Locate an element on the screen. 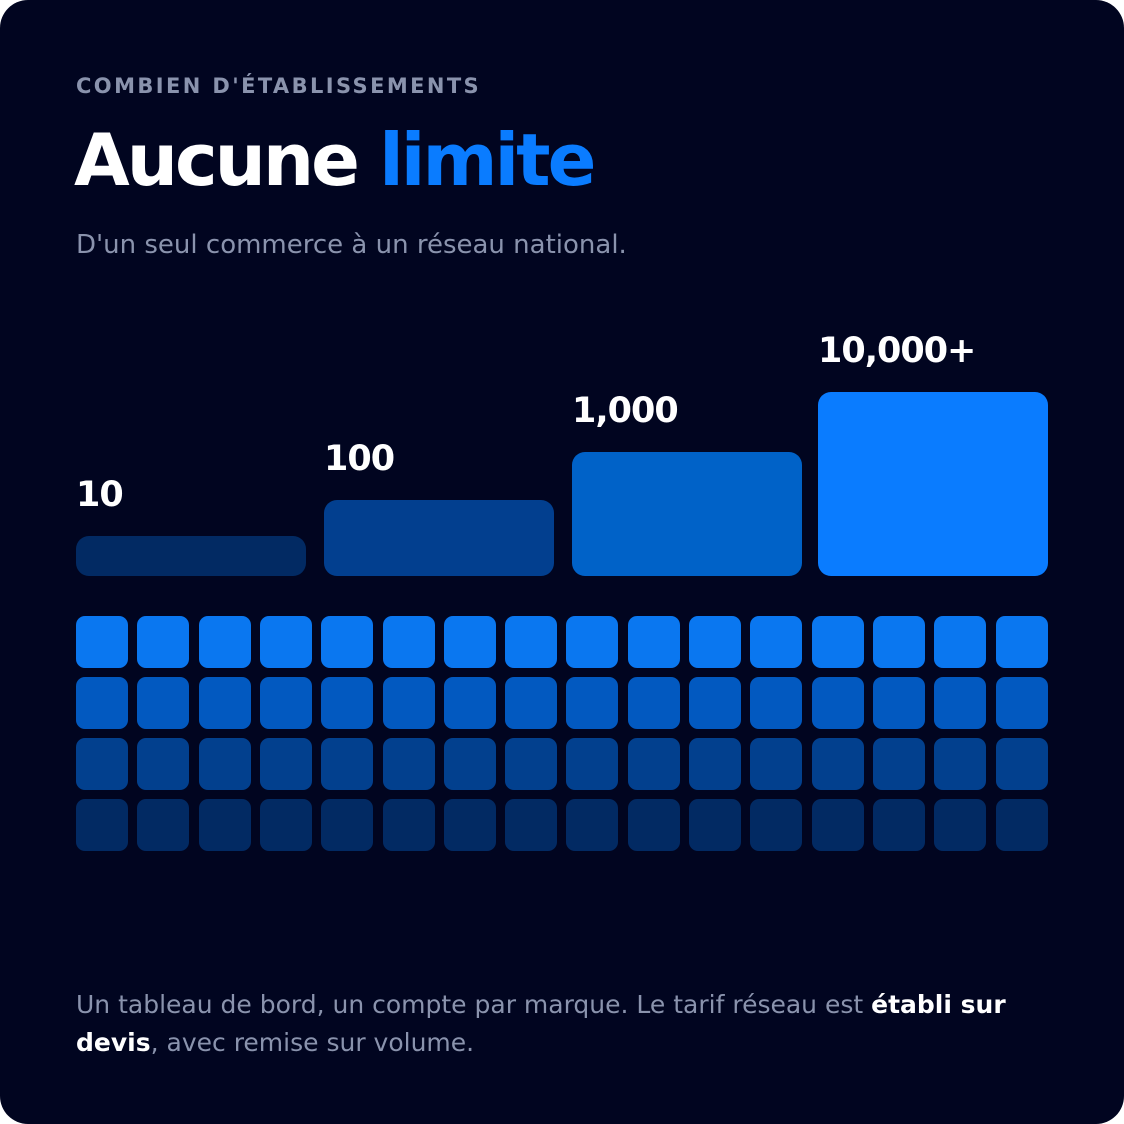 This screenshot has width=1124, height=1124. tier-value-3: 1,000 is located at coordinates (625, 411).